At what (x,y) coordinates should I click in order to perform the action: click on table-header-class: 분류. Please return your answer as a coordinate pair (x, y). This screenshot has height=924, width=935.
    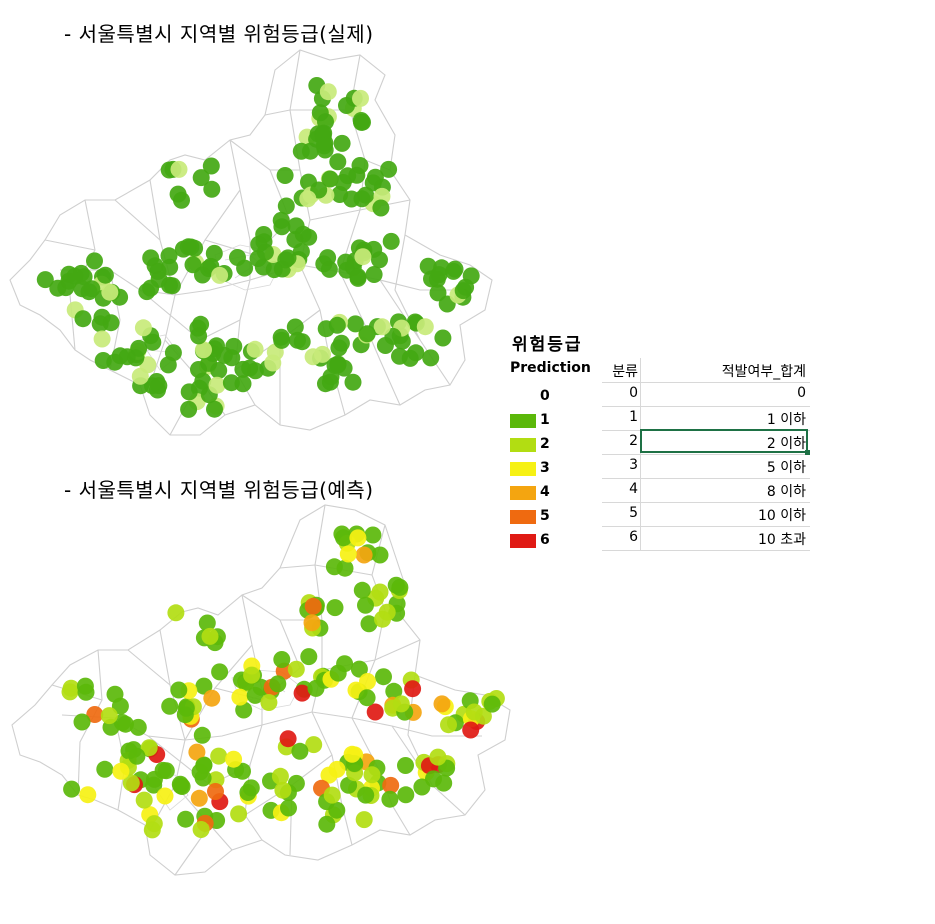
    Looking at the image, I should click on (625, 372).